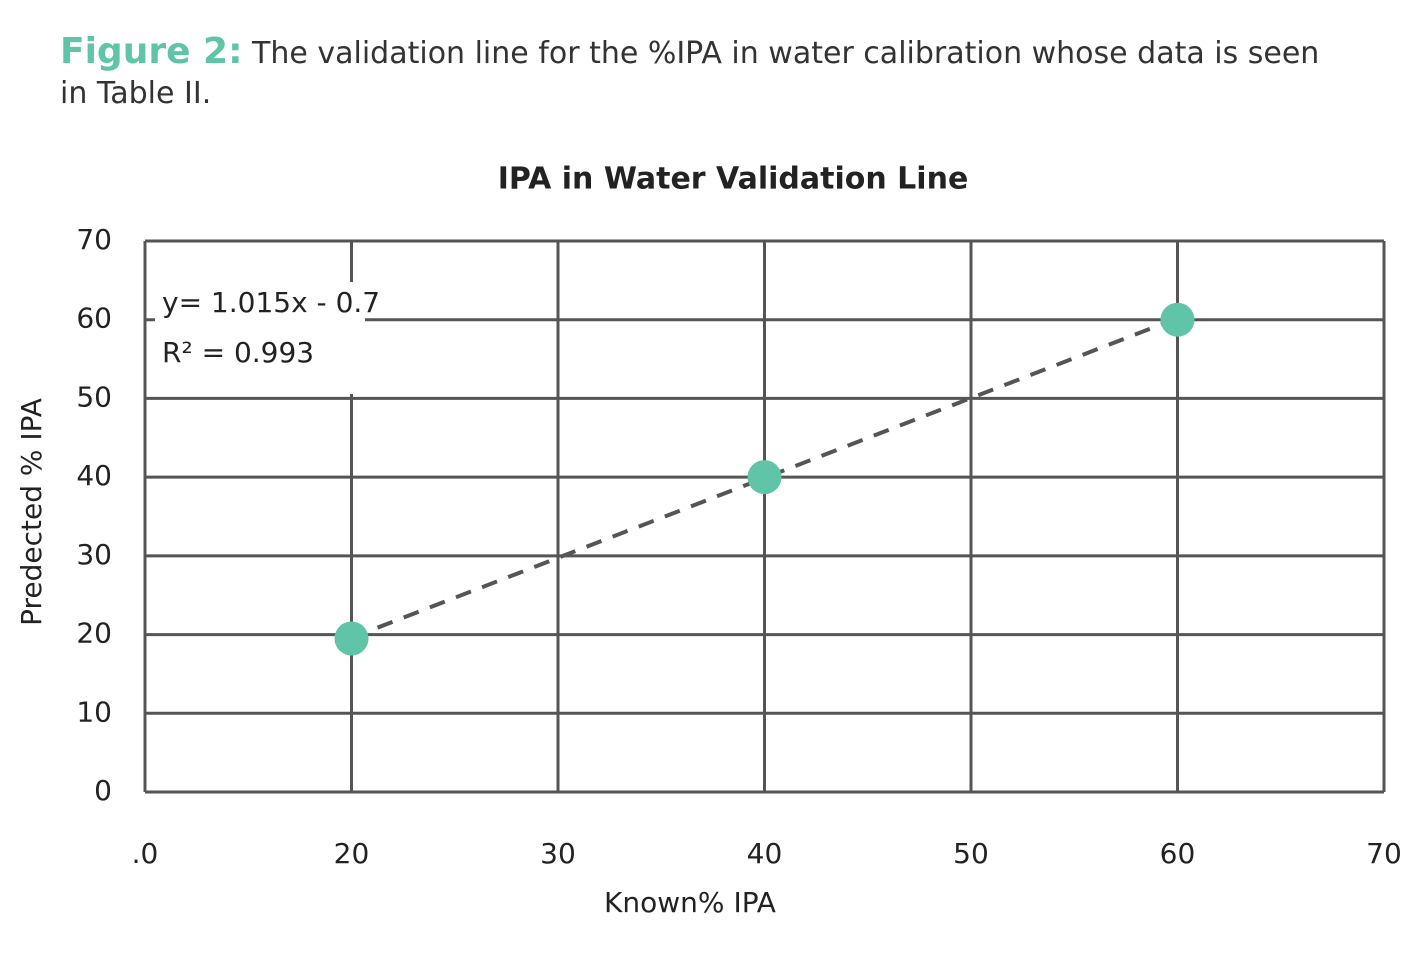  I want to click on chart-title: IPA in Water Validation Line, so click(733, 179).